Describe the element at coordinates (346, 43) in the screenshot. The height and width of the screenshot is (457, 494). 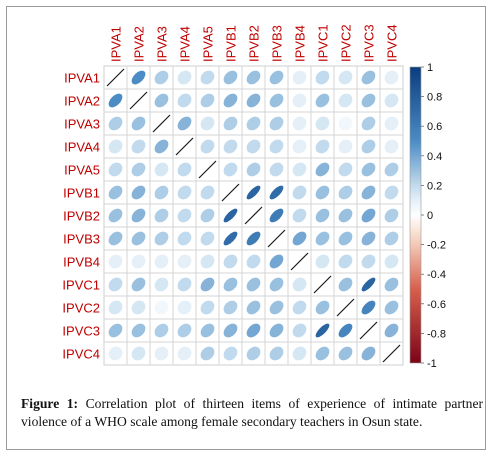
I see `column-label-IPVC2: IPVC2` at that location.